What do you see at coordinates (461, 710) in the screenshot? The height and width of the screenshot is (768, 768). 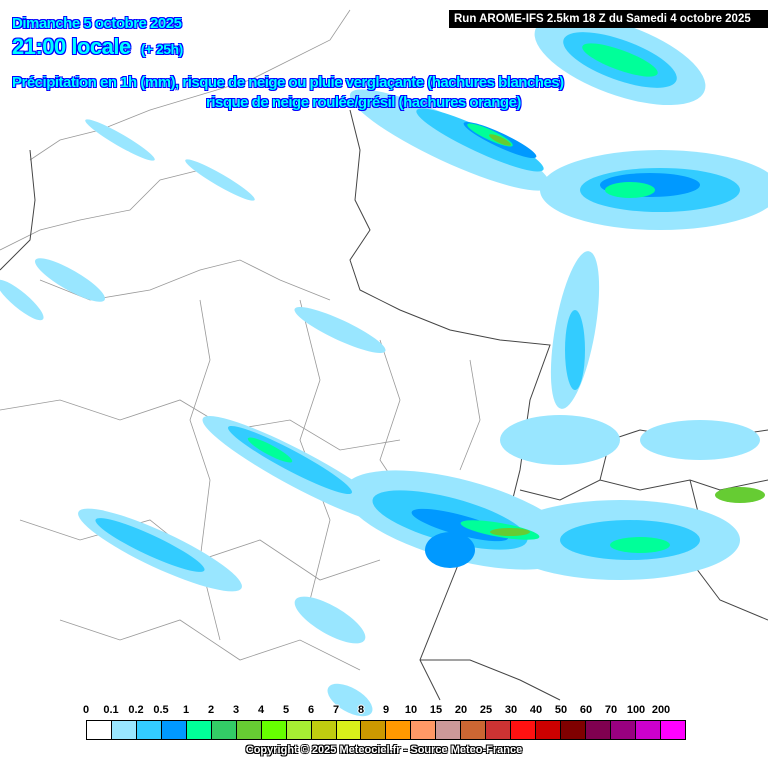 I see `legend-tick-label: 20` at bounding box center [461, 710].